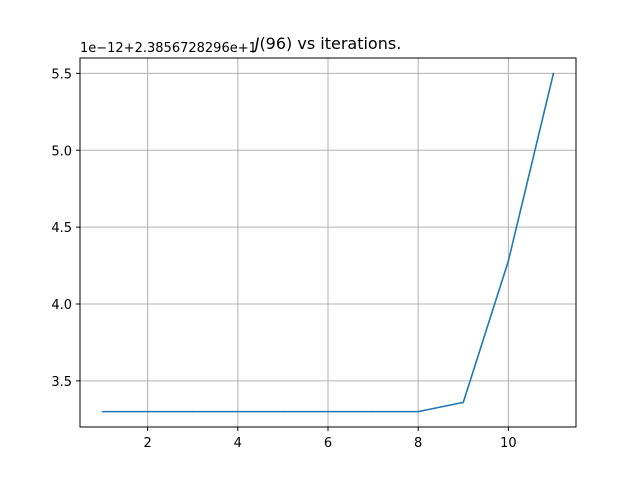  I want to click on chart-title-italic: J, so click(256, 43).